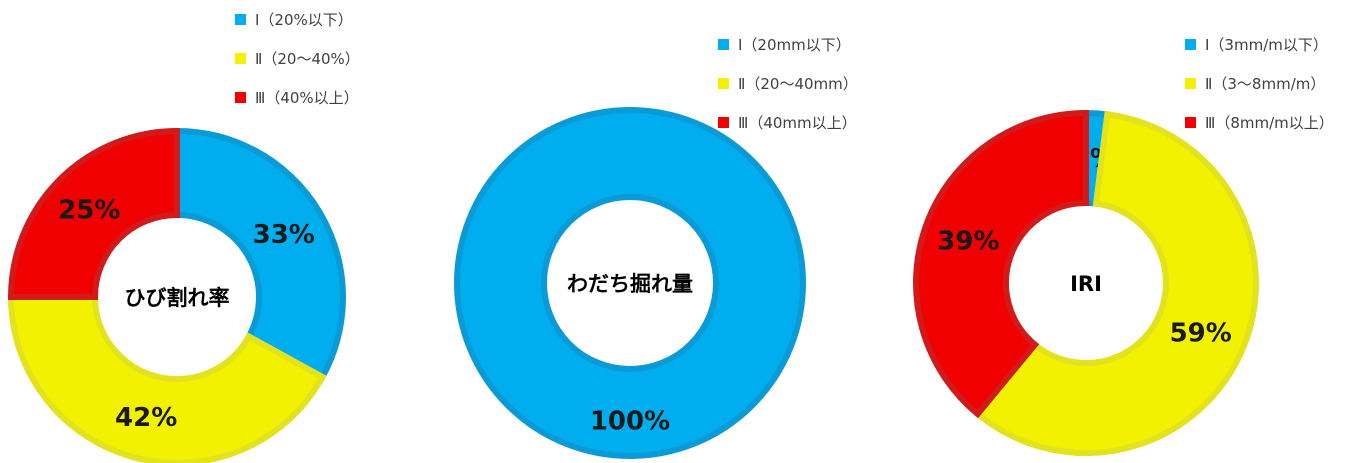  Describe the element at coordinates (146, 418) in the screenshot. I see `data-label: 42%` at that location.